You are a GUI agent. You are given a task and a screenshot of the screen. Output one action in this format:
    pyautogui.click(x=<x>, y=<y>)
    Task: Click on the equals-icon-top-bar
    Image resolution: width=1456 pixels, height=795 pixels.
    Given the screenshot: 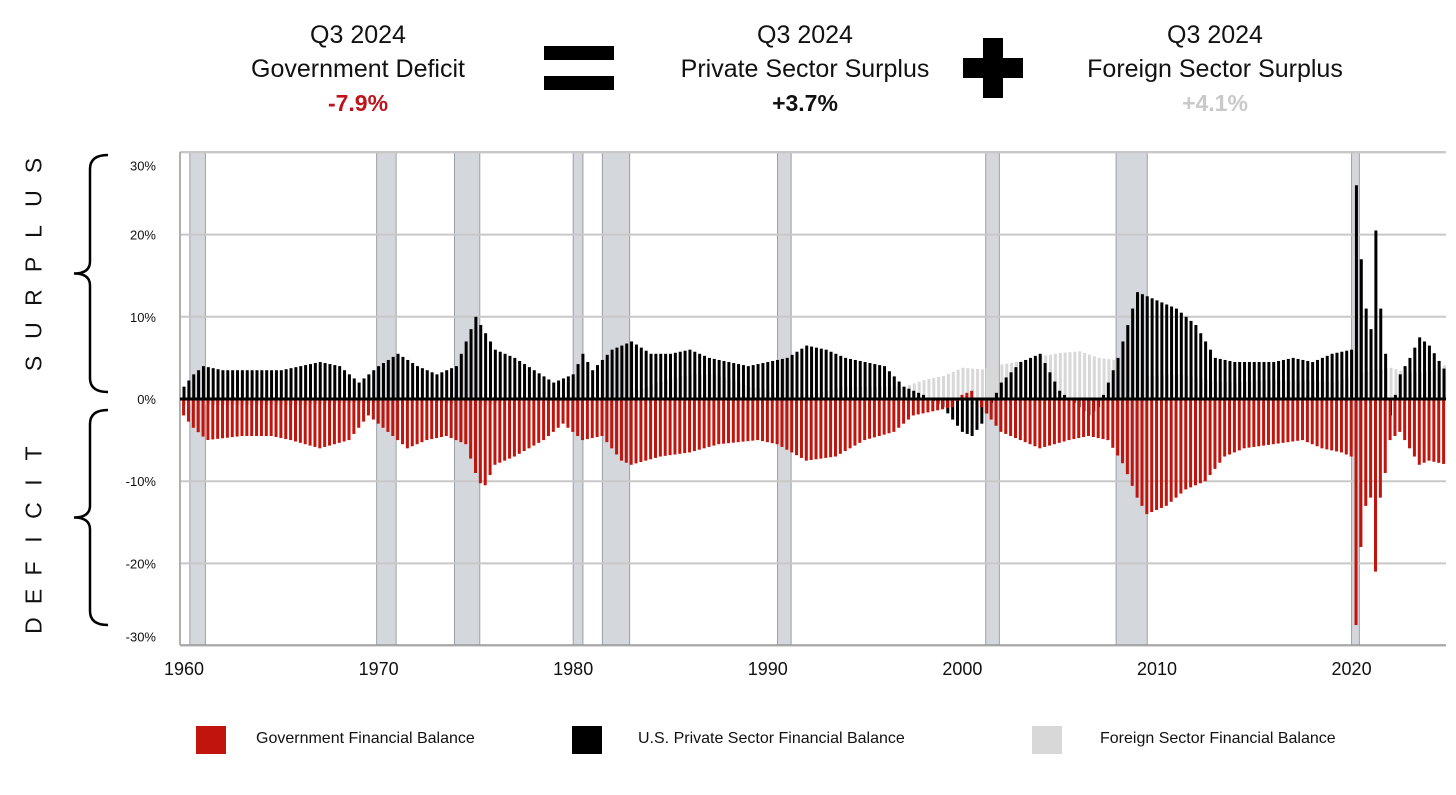 What is the action you would take?
    pyautogui.click(x=579, y=53)
    